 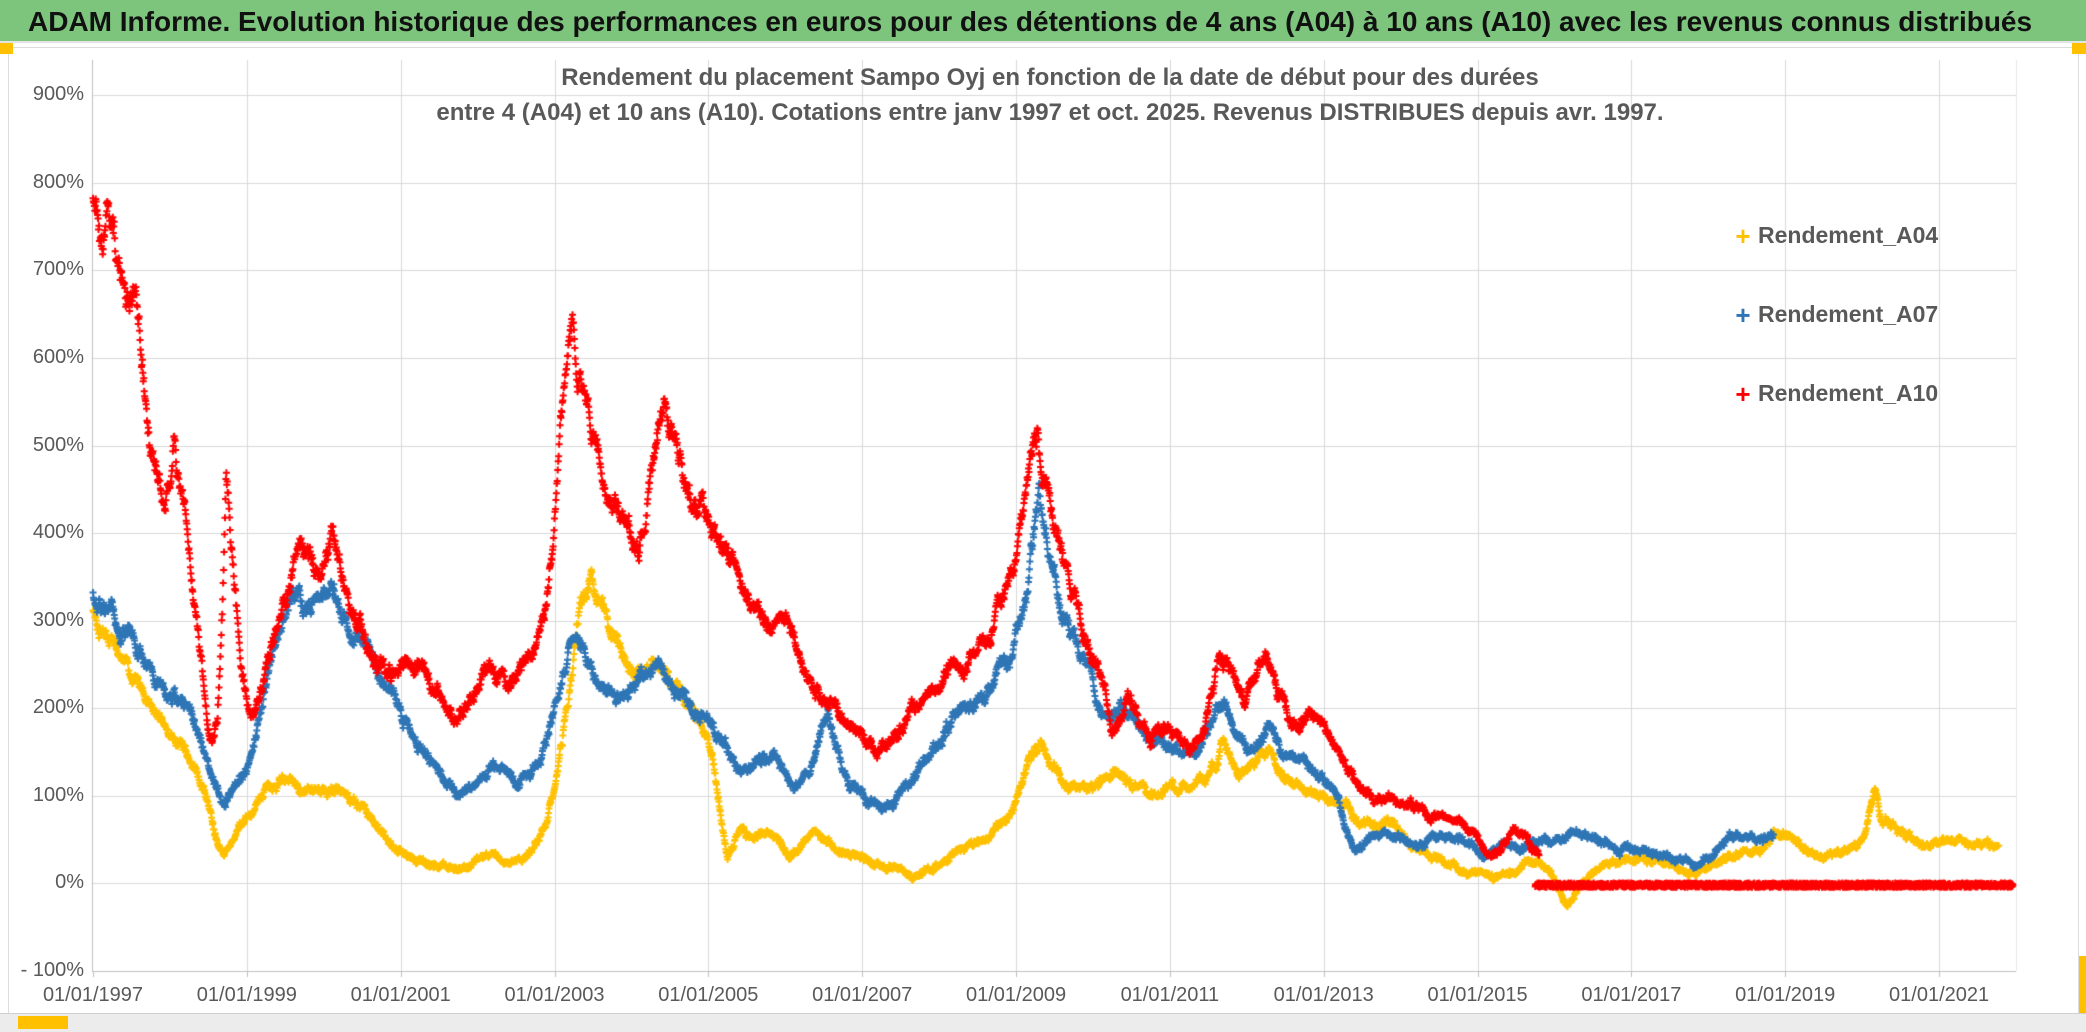 I want to click on y-tick-label: 700%, so click(x=58, y=269).